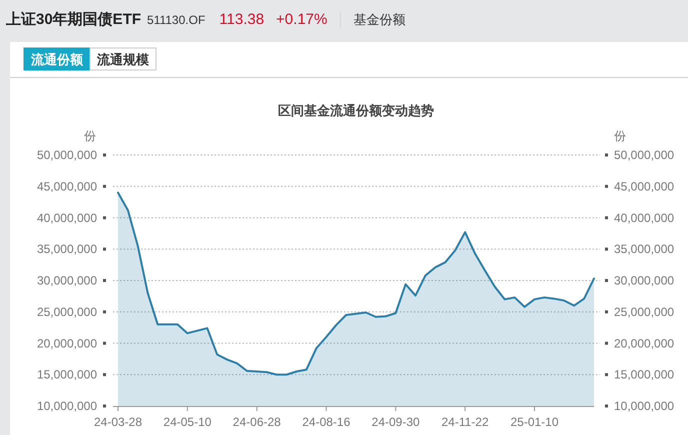 Image resolution: width=688 pixels, height=435 pixels. Describe the element at coordinates (67, 343) in the screenshot. I see `y-tick-label: 20,000,000` at that location.